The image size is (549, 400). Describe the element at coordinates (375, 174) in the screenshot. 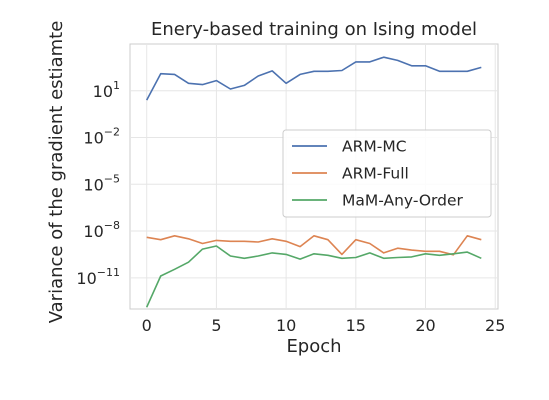

I see `legend-label: ARM-Full` at that location.